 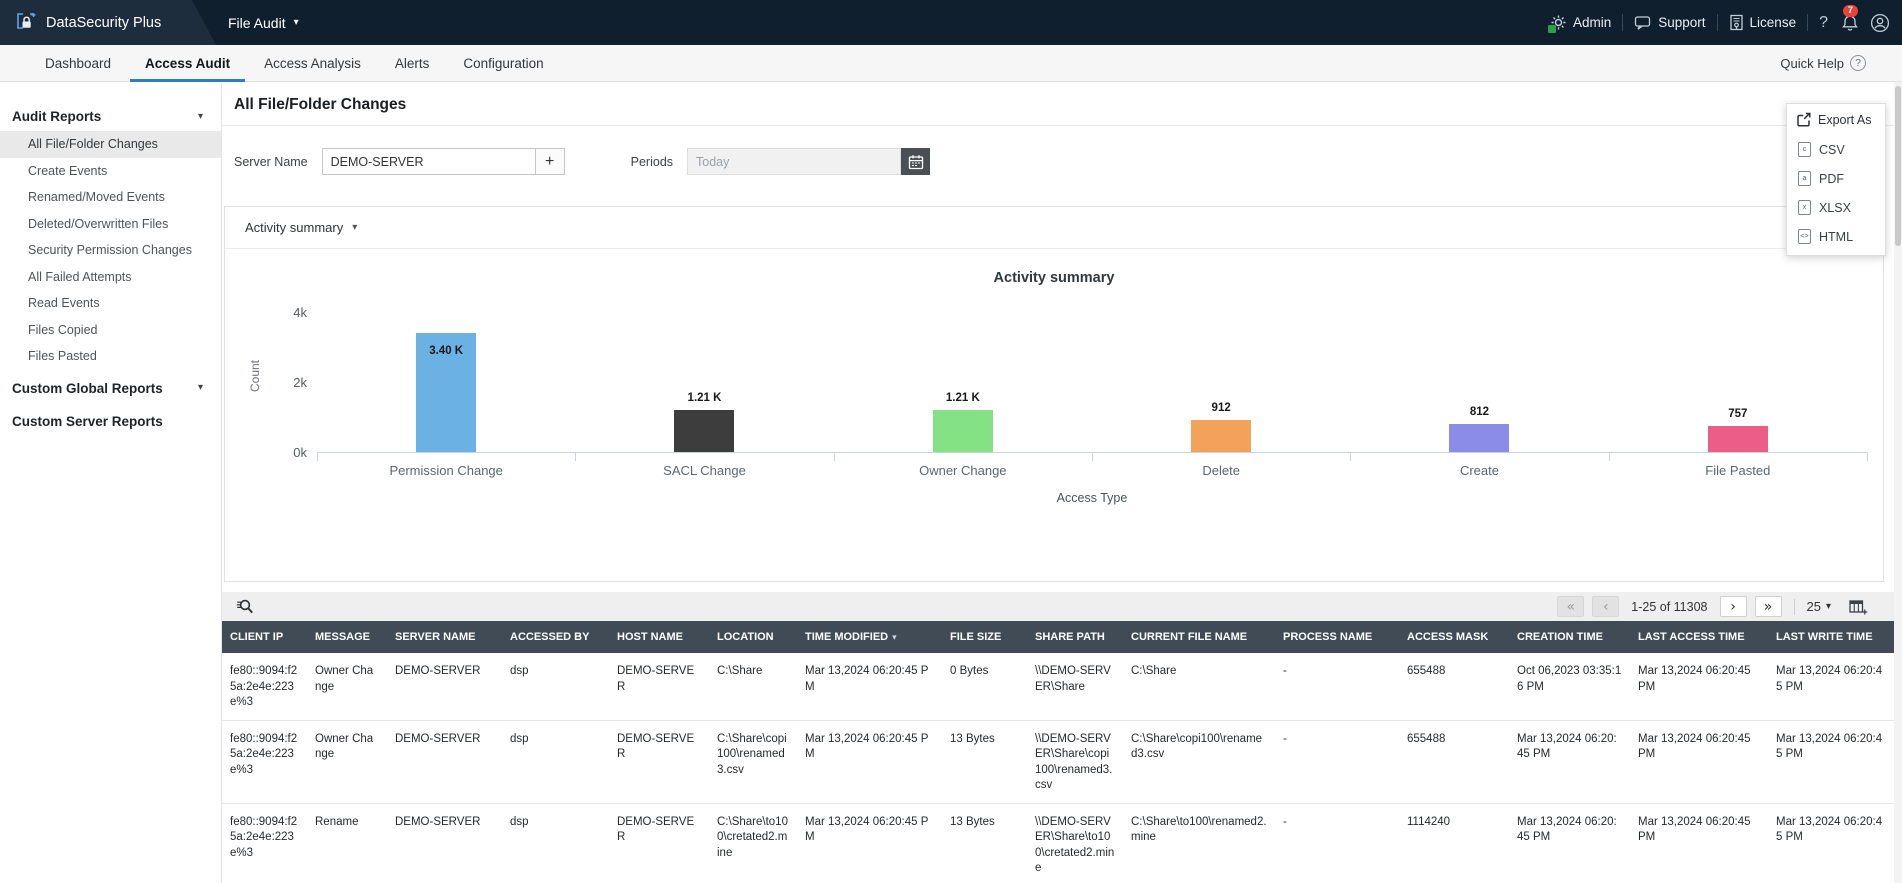 I want to click on column-header-host-name: HOST NAME, so click(x=659, y=637).